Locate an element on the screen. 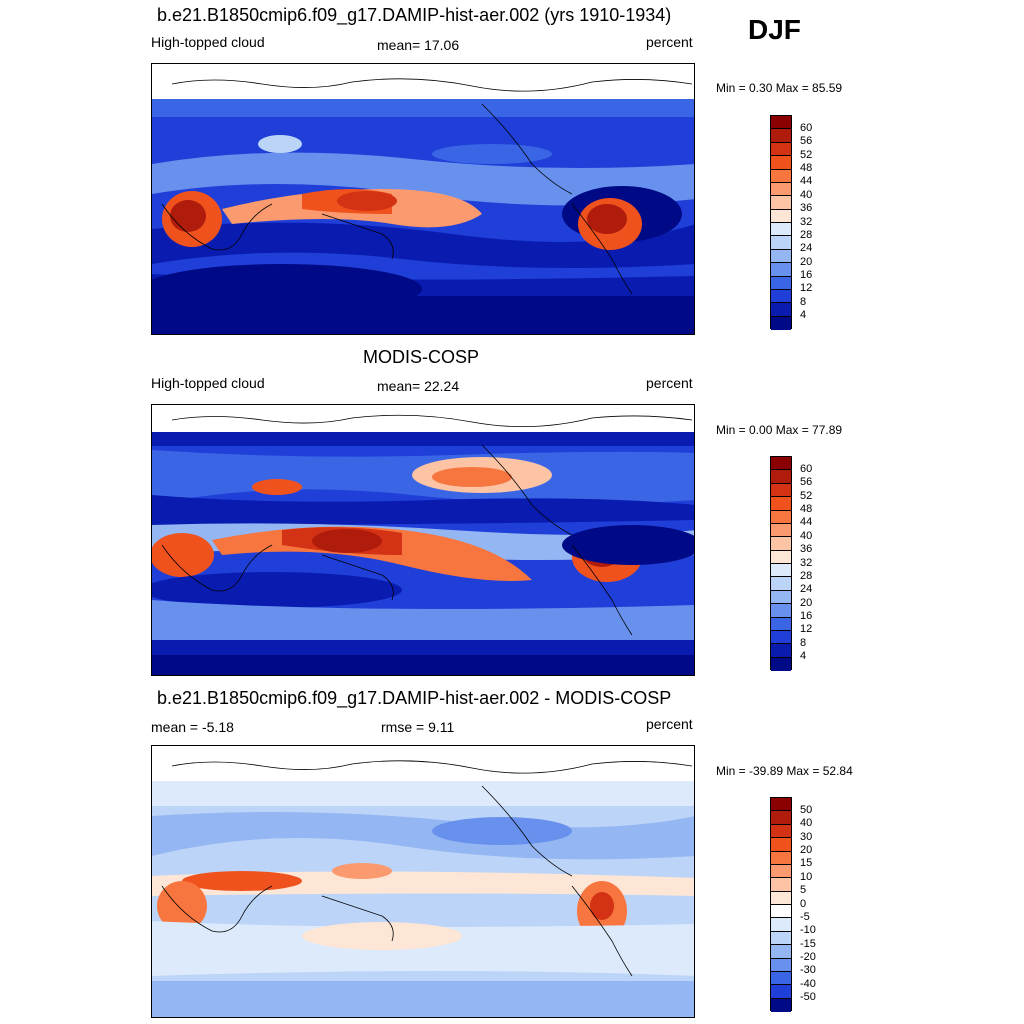 This screenshot has width=1024, height=1024. colorbar-tick-label: 20 is located at coordinates (806, 602).